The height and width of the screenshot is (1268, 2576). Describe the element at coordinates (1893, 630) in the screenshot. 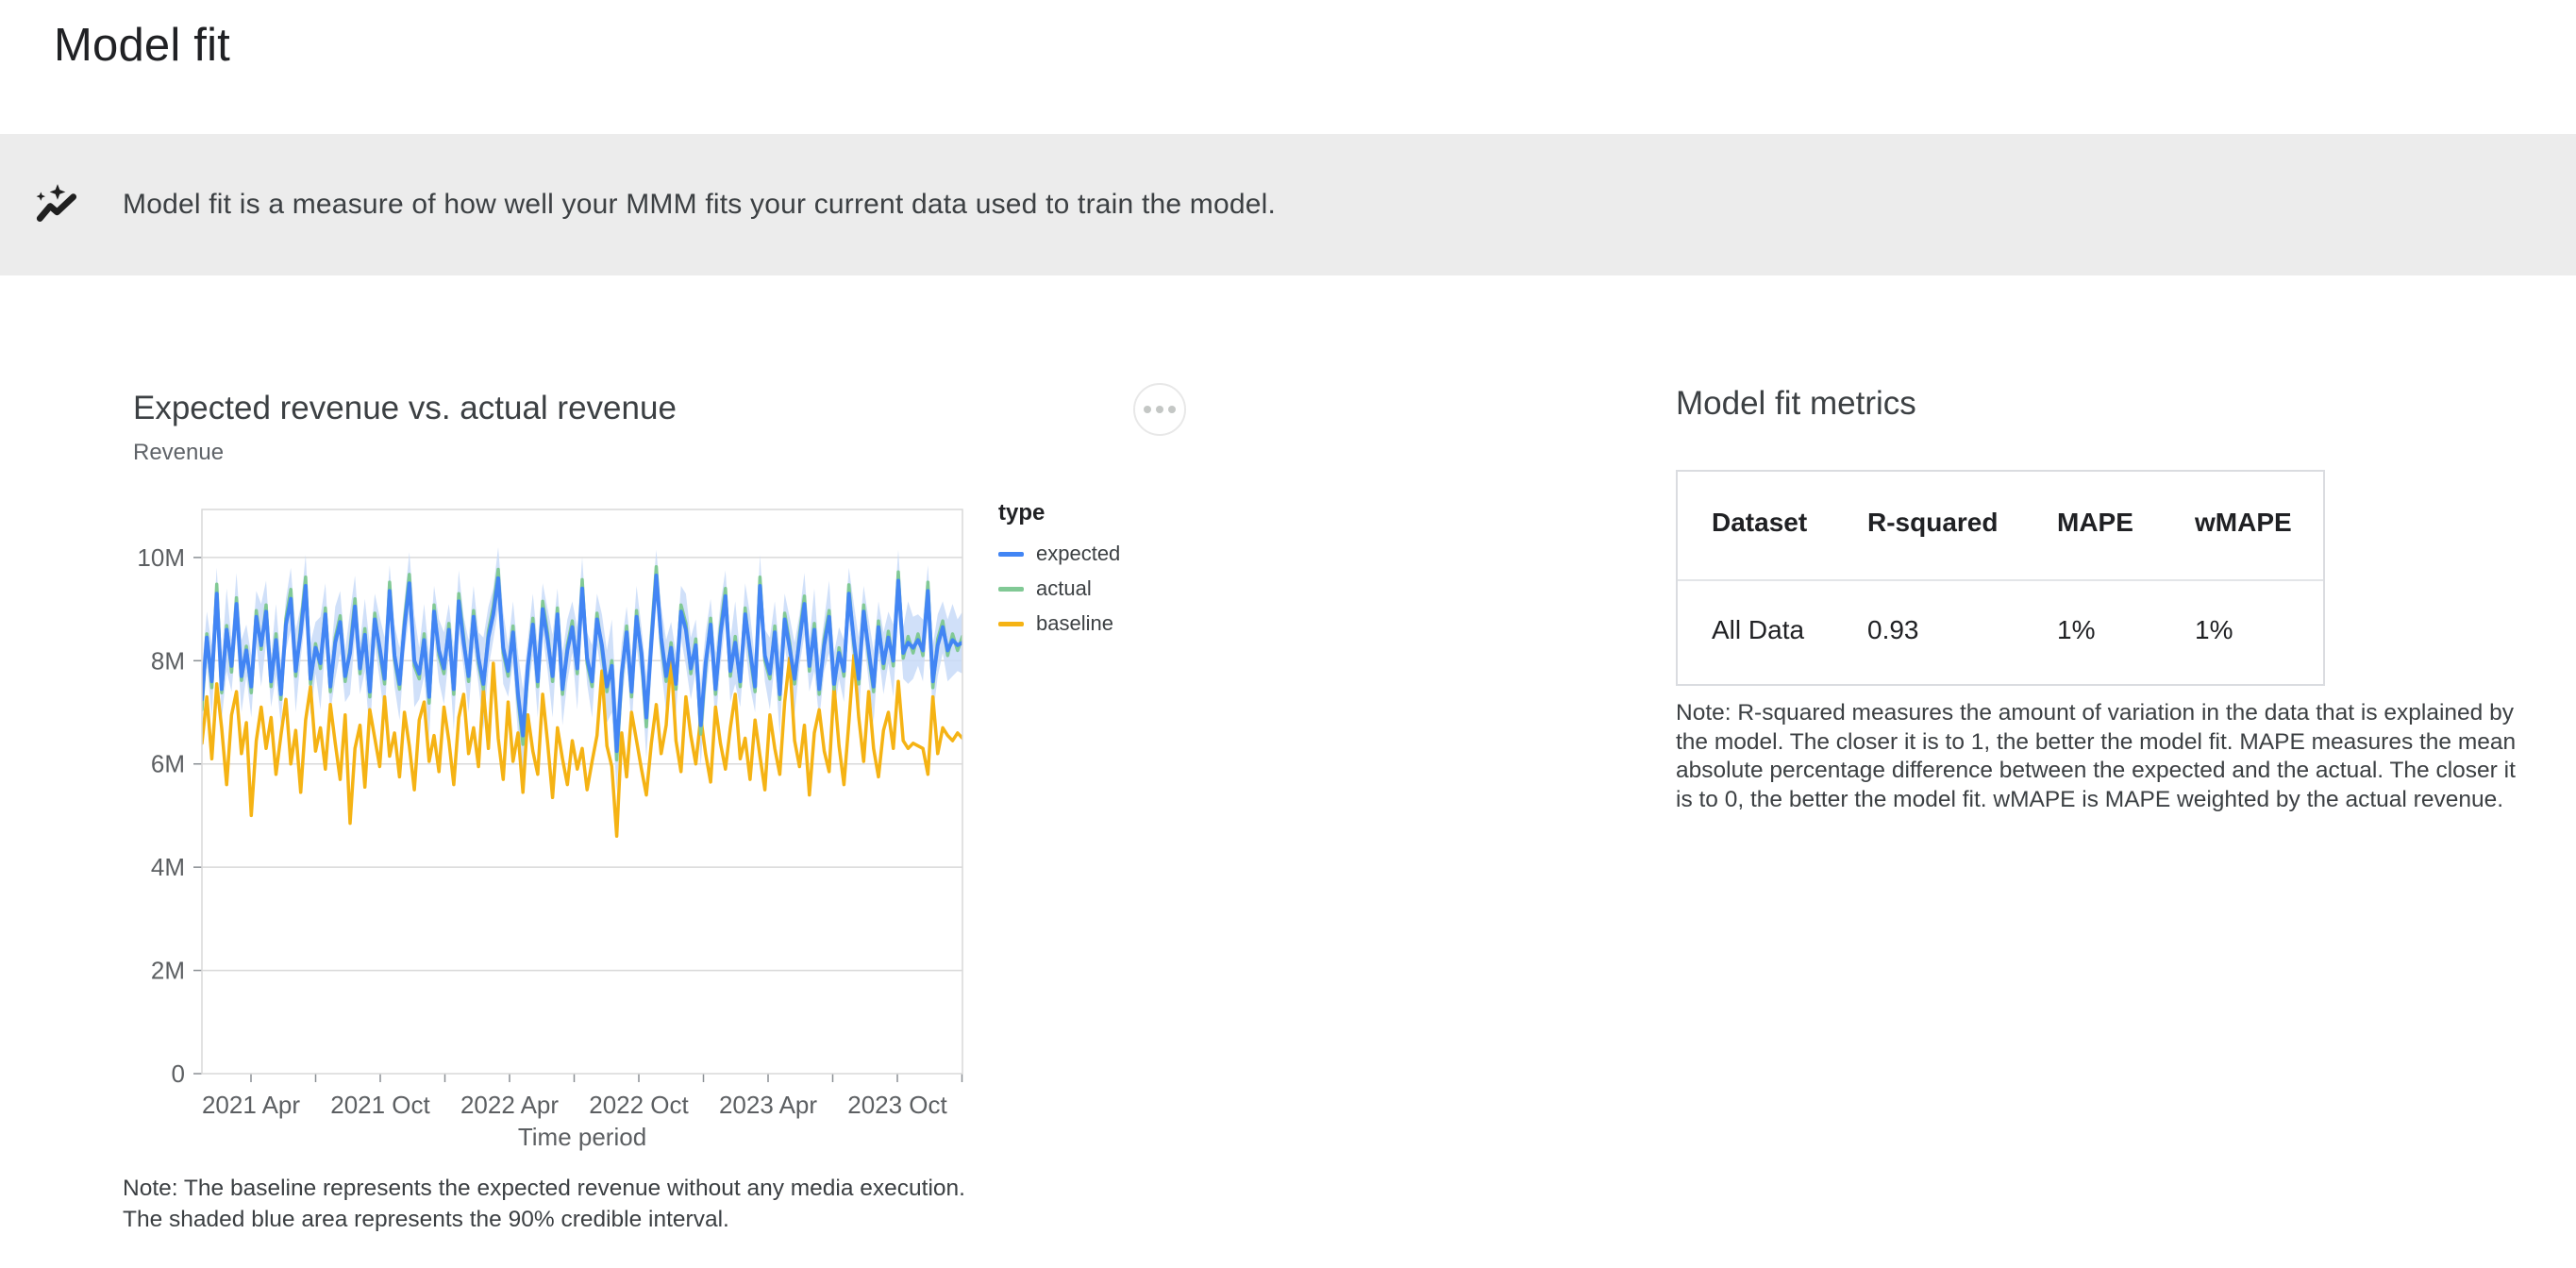

I see `table-cell-rsquared: 0.93` at that location.